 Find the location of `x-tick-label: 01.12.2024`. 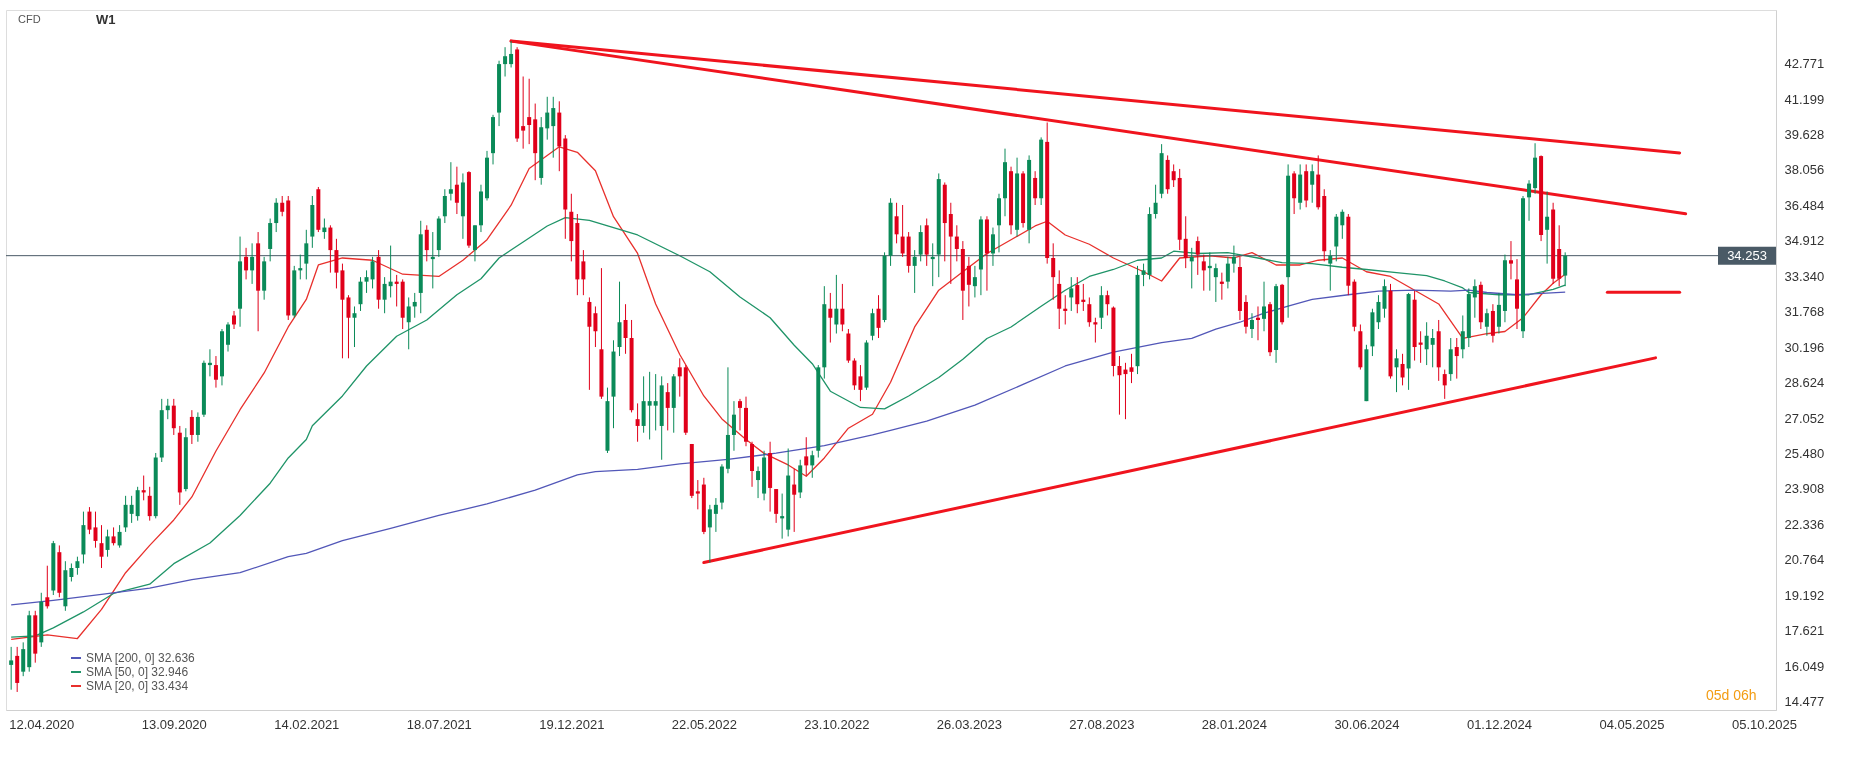

x-tick-label: 01.12.2024 is located at coordinates (1499, 724).